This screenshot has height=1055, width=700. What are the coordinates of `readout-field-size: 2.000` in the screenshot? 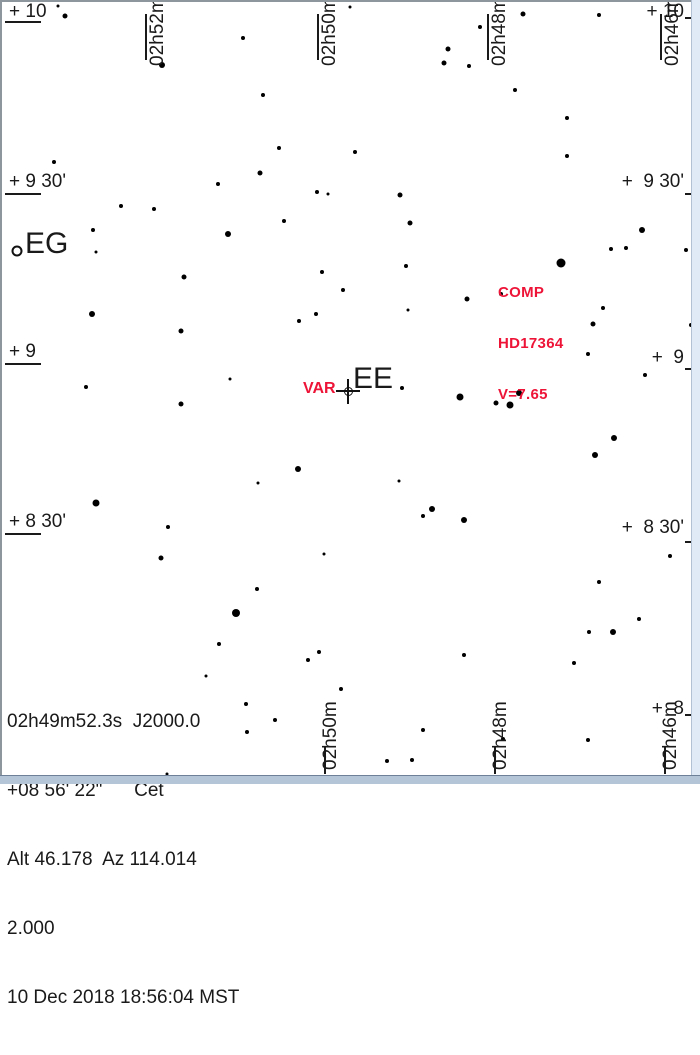 It's located at (31, 928).